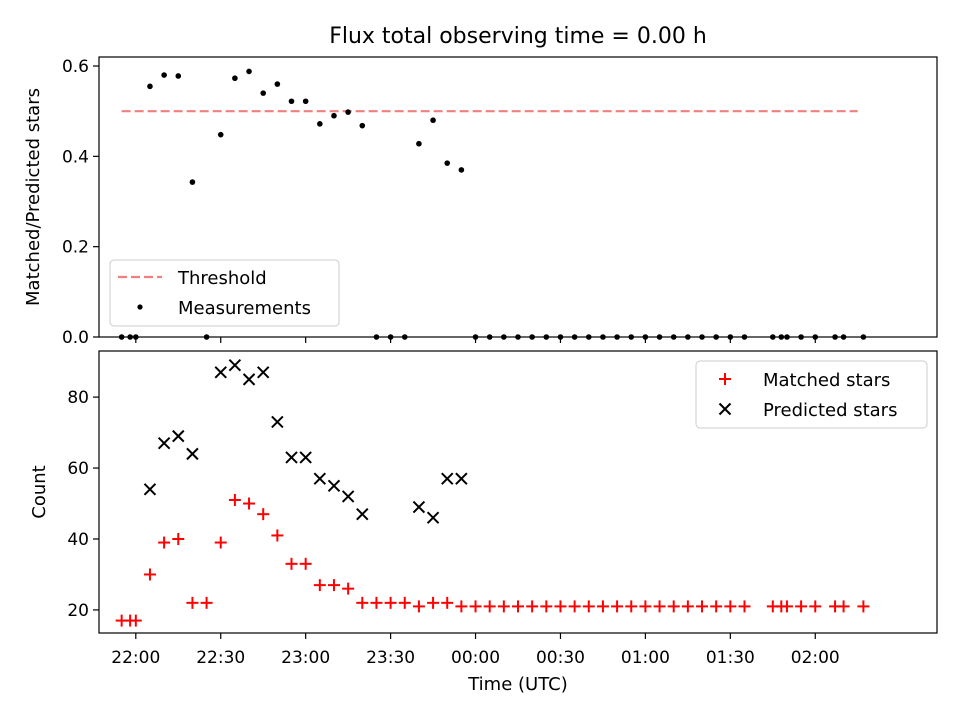  Describe the element at coordinates (78, 611) in the screenshot. I see `y-tick-label: 20` at that location.